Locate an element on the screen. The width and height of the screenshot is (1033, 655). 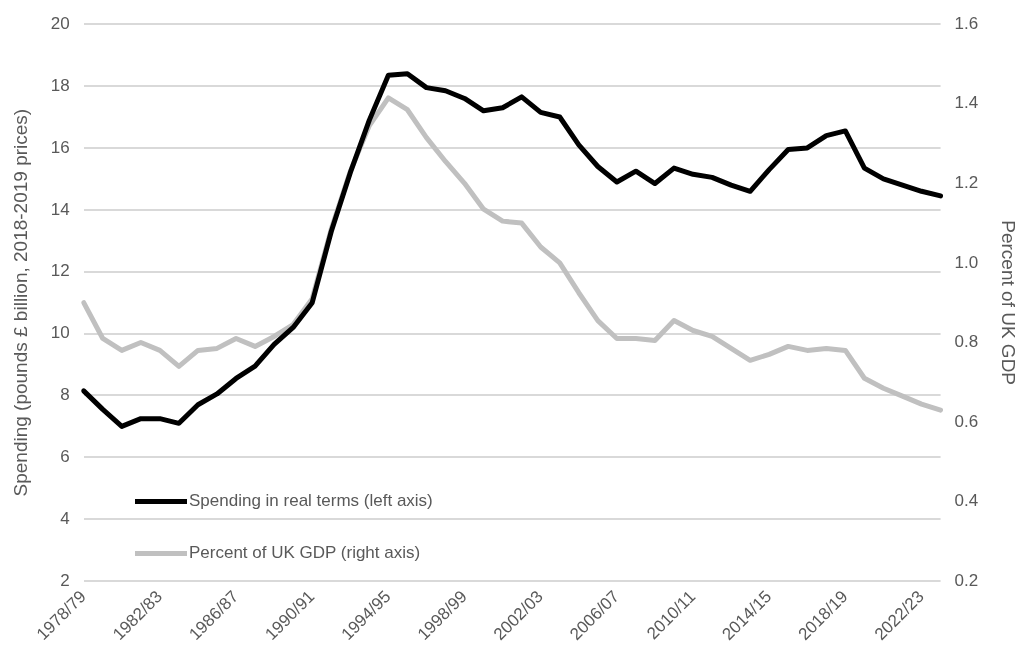
legend-label: Percent of UK GDP (right axis) is located at coordinates (305, 553).